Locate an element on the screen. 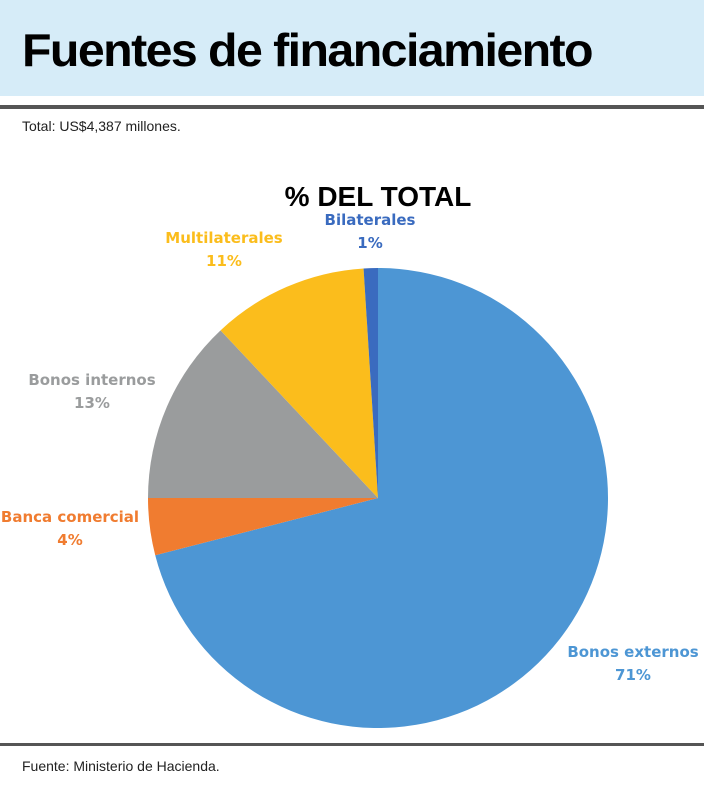  chart-title: % DEL TOTAL is located at coordinates (378, 196).